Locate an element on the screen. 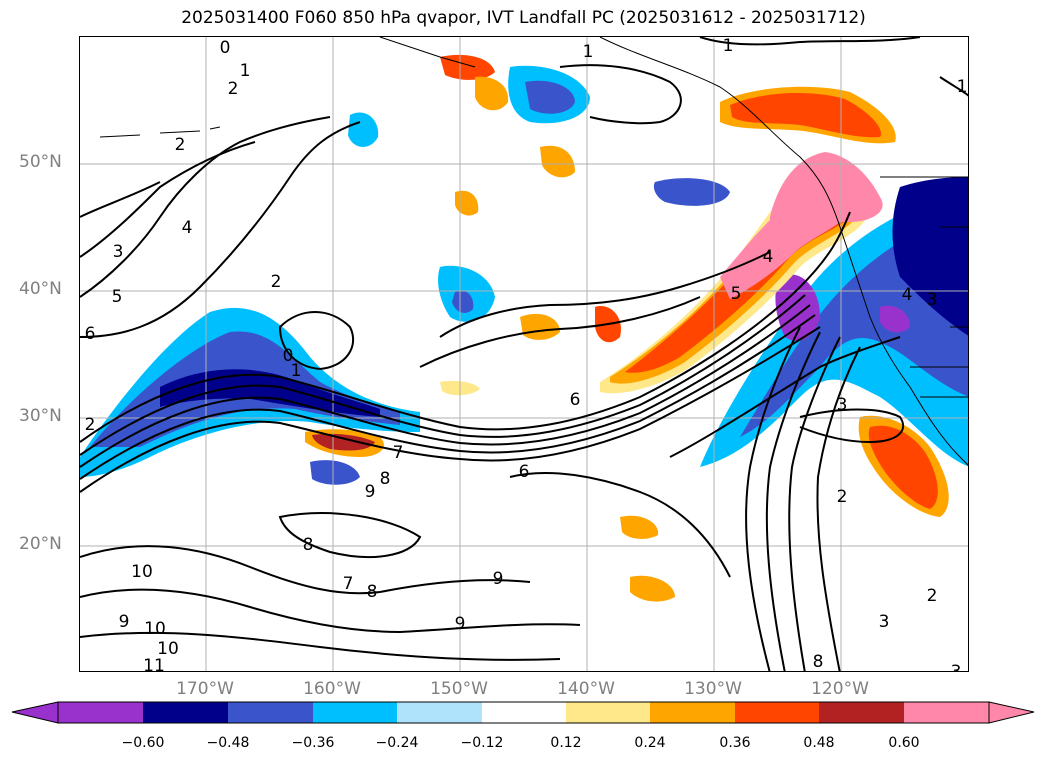 The height and width of the screenshot is (765, 1047). colorbar-tick: −0.36 is located at coordinates (313, 743).